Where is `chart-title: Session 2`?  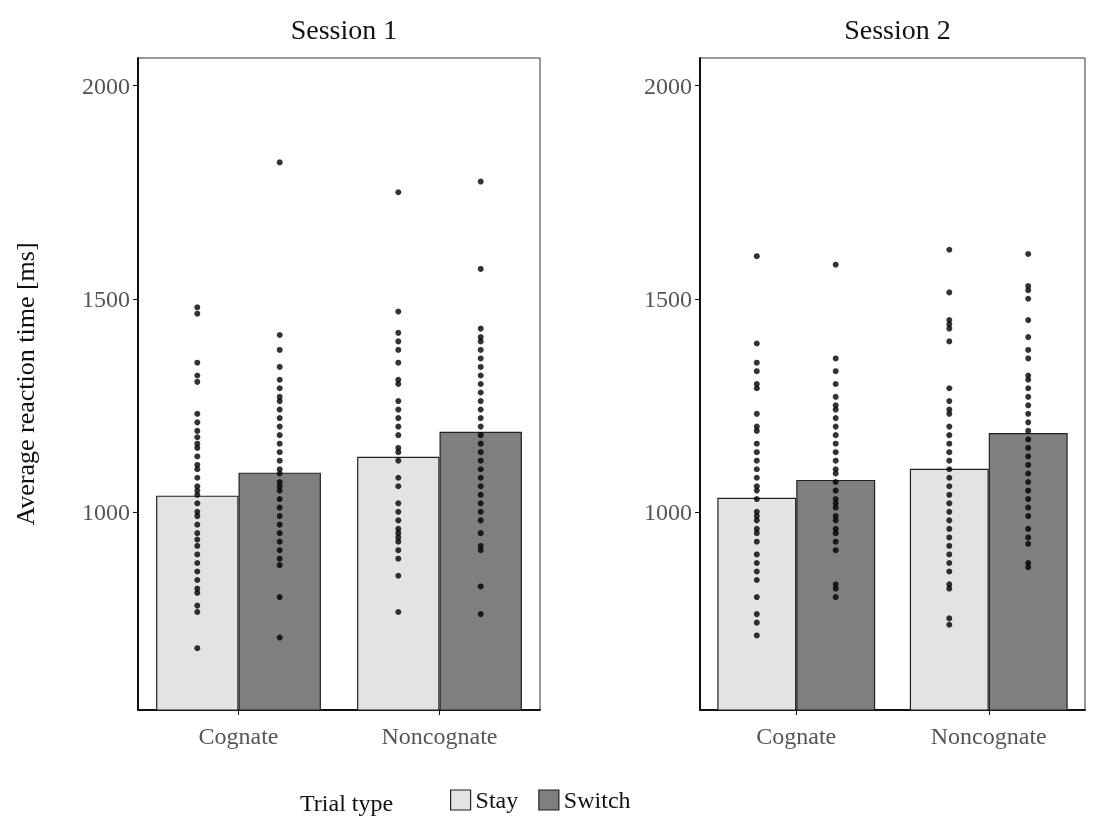
chart-title: Session 2 is located at coordinates (897, 29).